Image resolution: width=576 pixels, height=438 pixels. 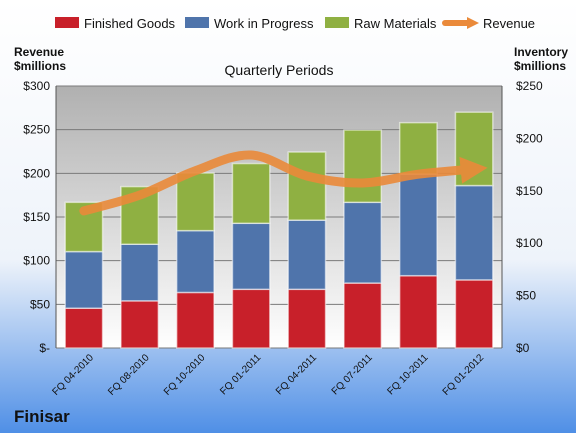 What do you see at coordinates (40, 304) in the screenshot?
I see `left-tick-label: $50` at bounding box center [40, 304].